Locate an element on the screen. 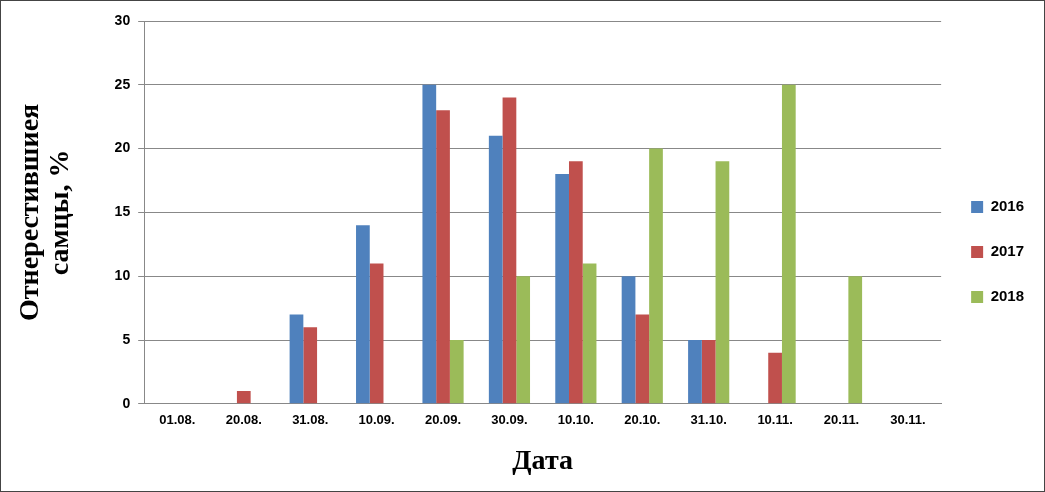  y-axis-title: Отнерестившиея самцы, % is located at coordinates (43, 212).